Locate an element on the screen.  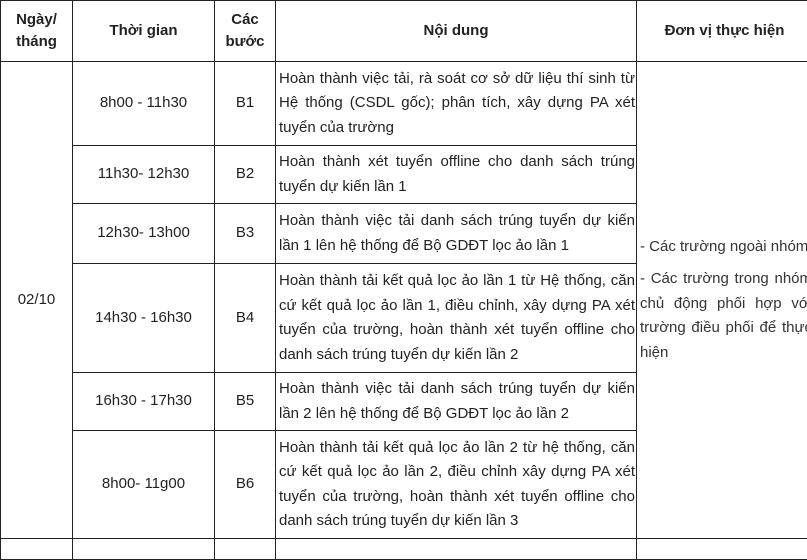
header-unit: Đơn vị thực hiện is located at coordinates (722, 31).